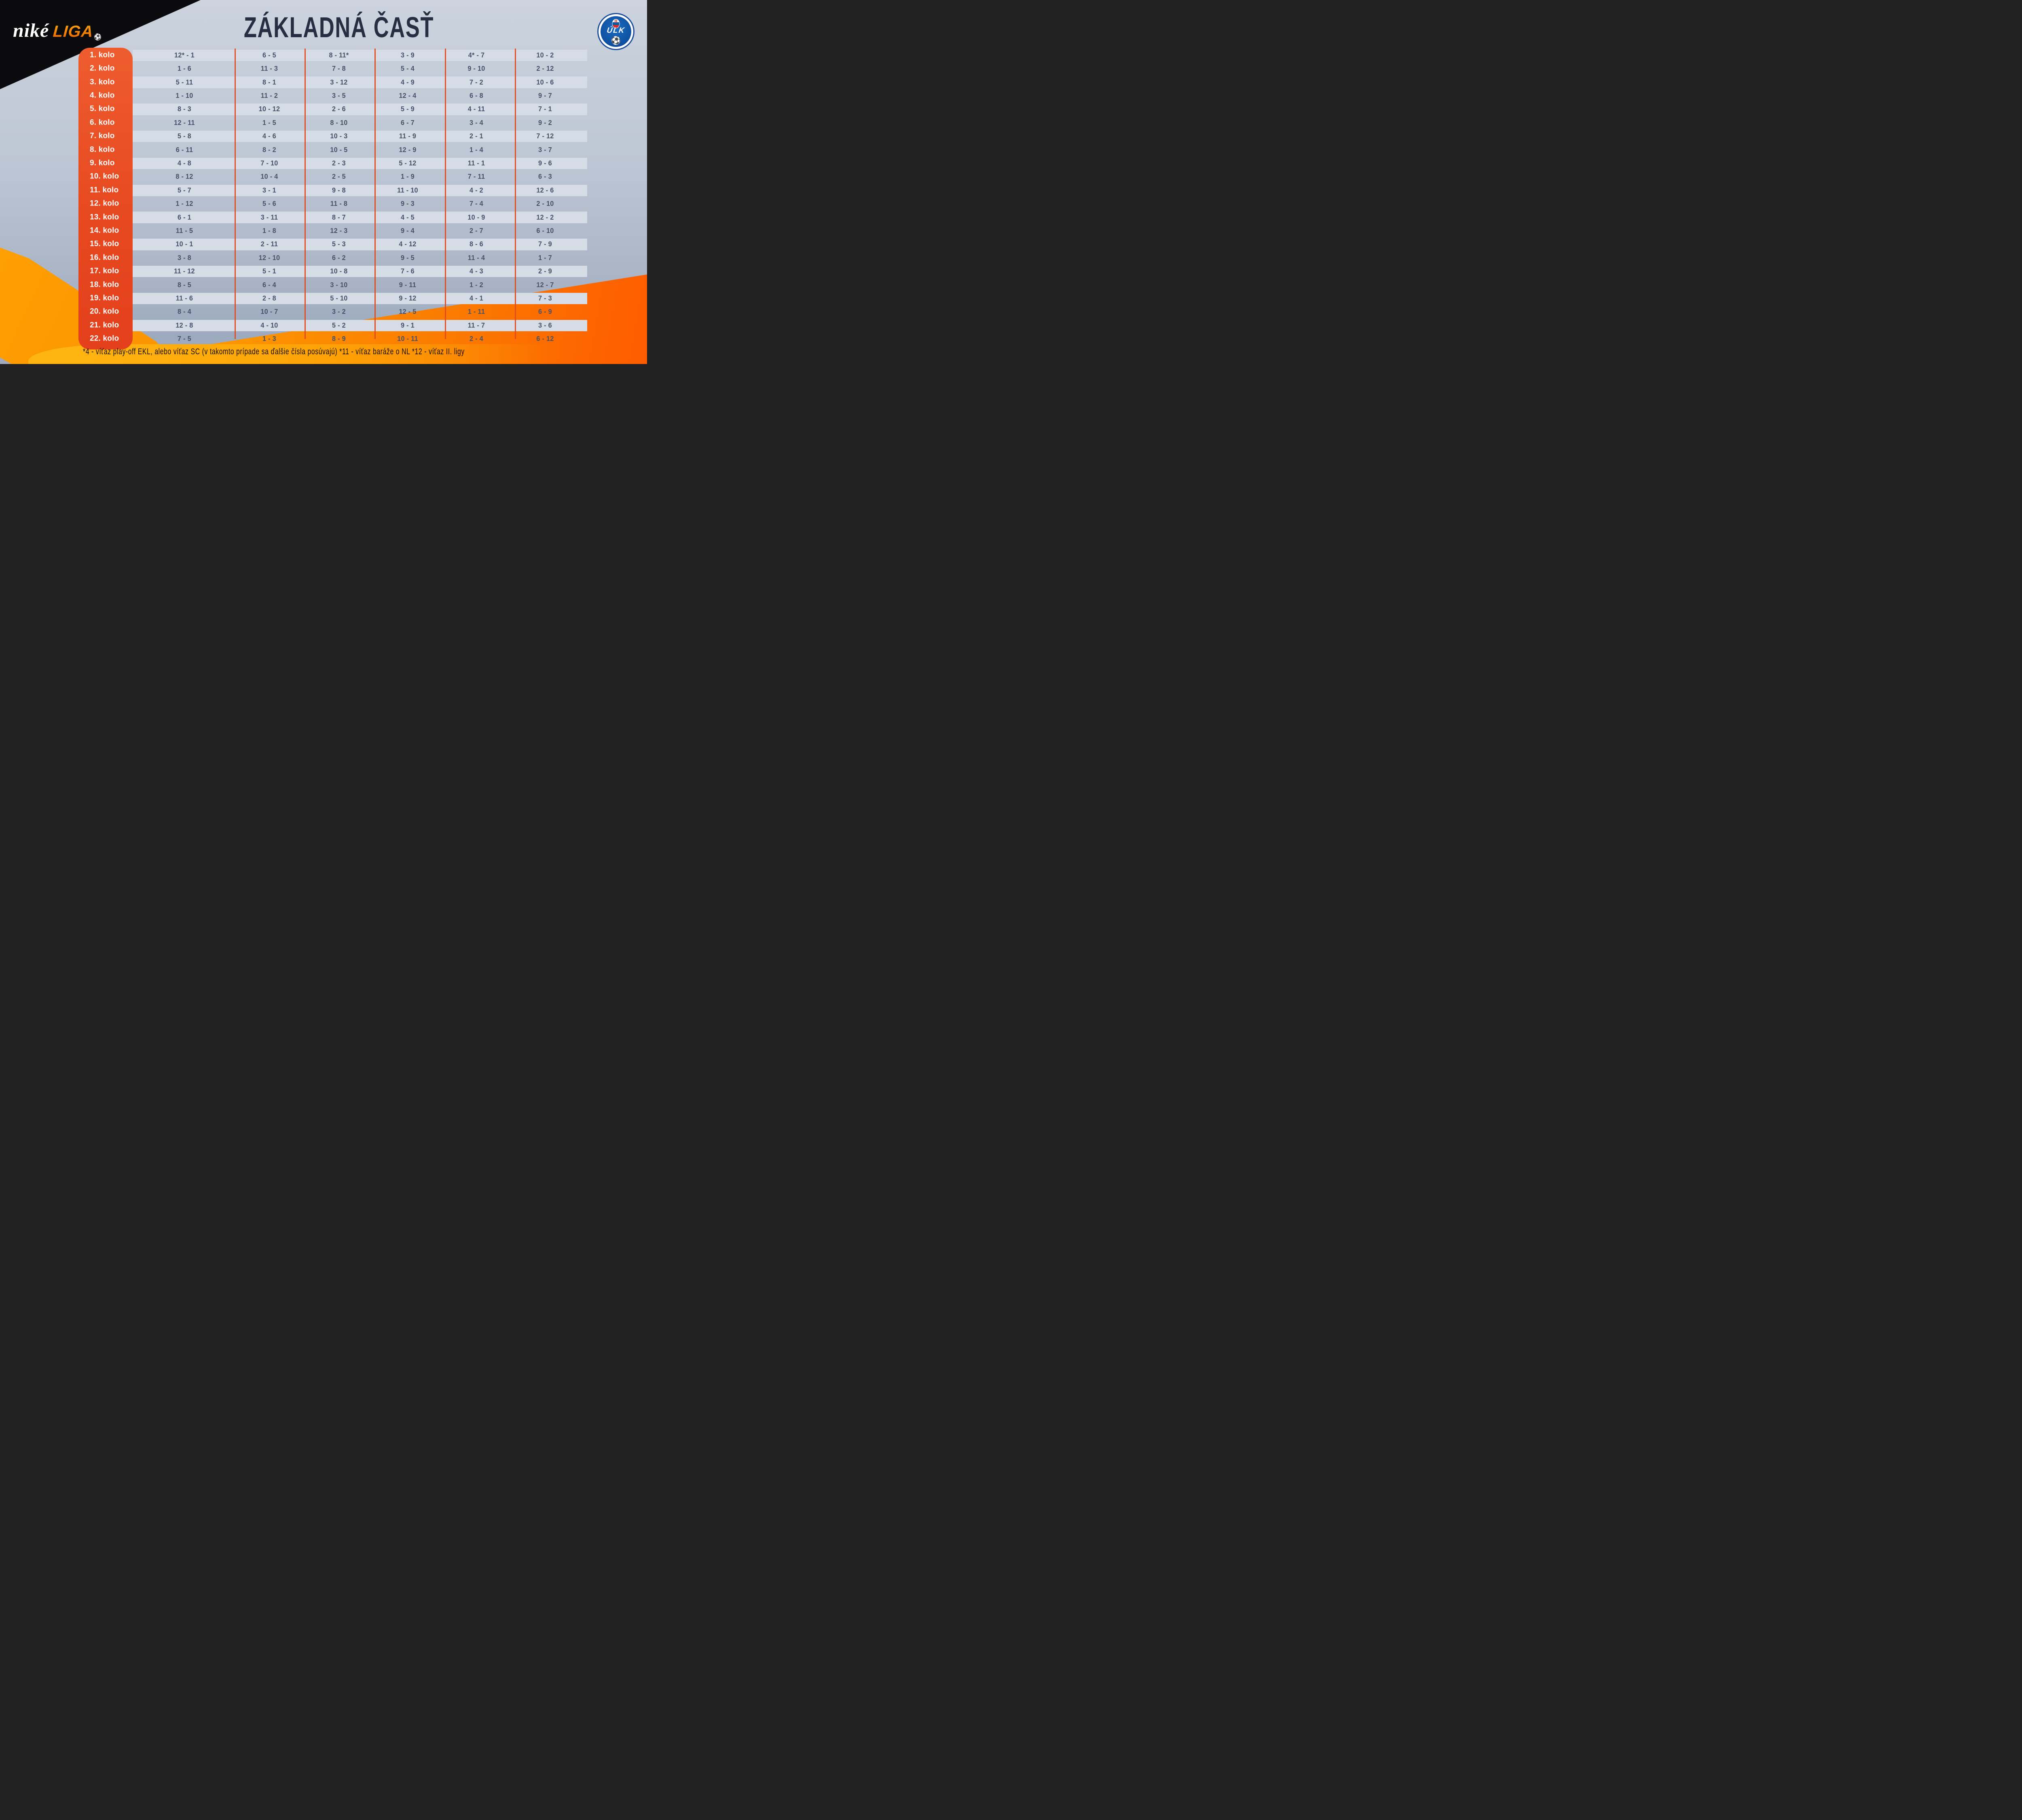 This screenshot has height=1820, width=2022. What do you see at coordinates (104, 203) in the screenshot?
I see `round-label: 12. kolo` at bounding box center [104, 203].